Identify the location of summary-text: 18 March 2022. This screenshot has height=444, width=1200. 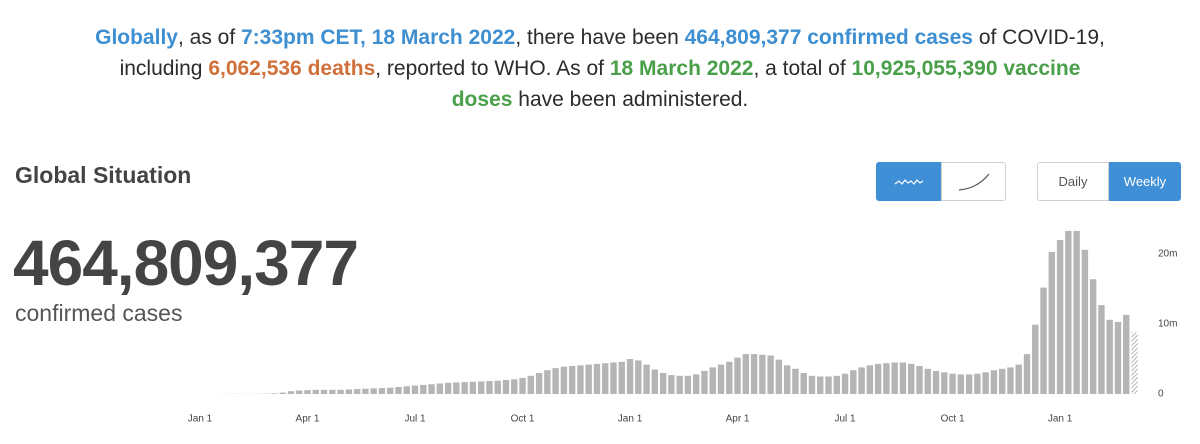
(681, 68).